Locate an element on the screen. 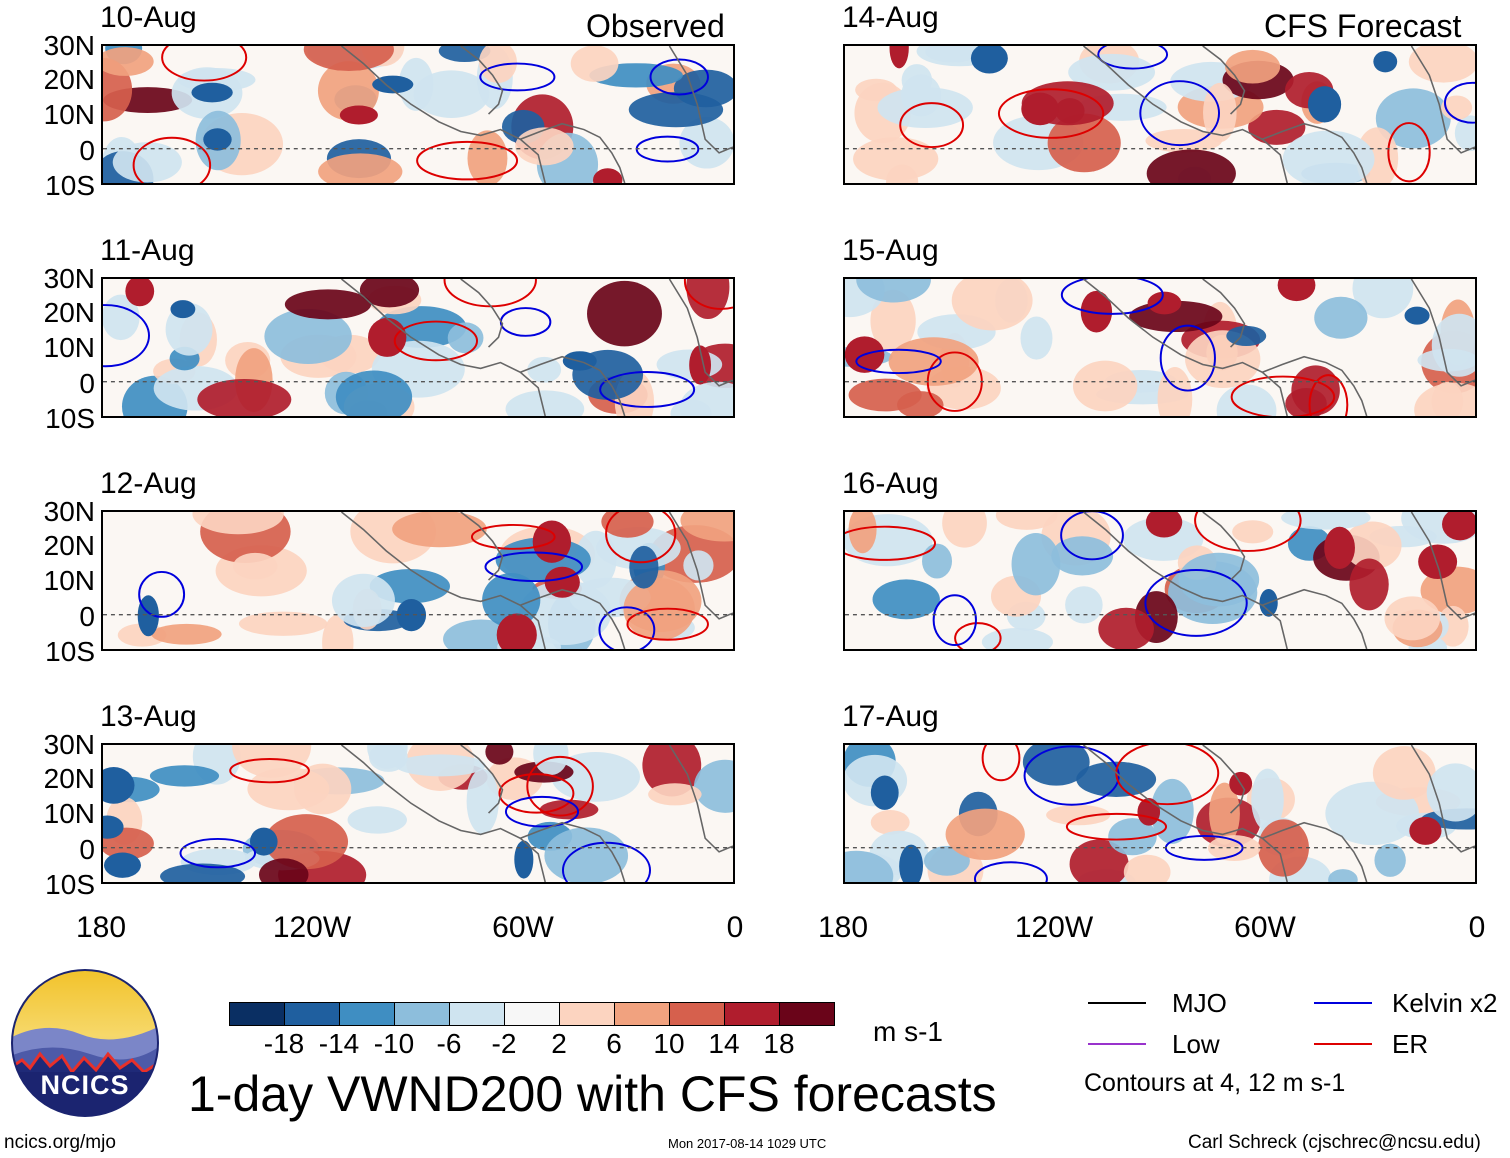 This screenshot has width=1510, height=1158. panel-date-label: 11-Aug is located at coordinates (147, 250).